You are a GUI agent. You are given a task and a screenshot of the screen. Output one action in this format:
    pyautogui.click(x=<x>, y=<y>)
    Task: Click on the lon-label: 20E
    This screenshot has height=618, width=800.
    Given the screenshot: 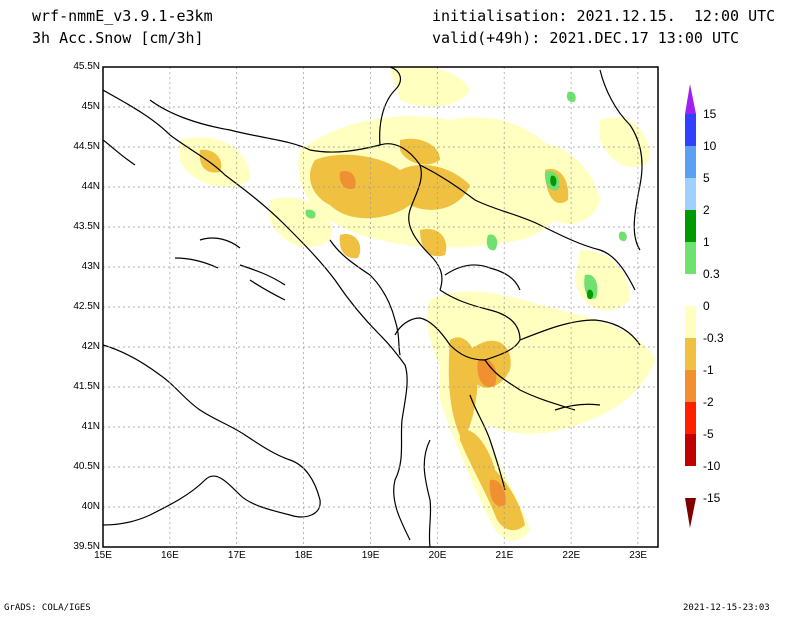 What is the action you would take?
    pyautogui.click(x=437, y=555)
    